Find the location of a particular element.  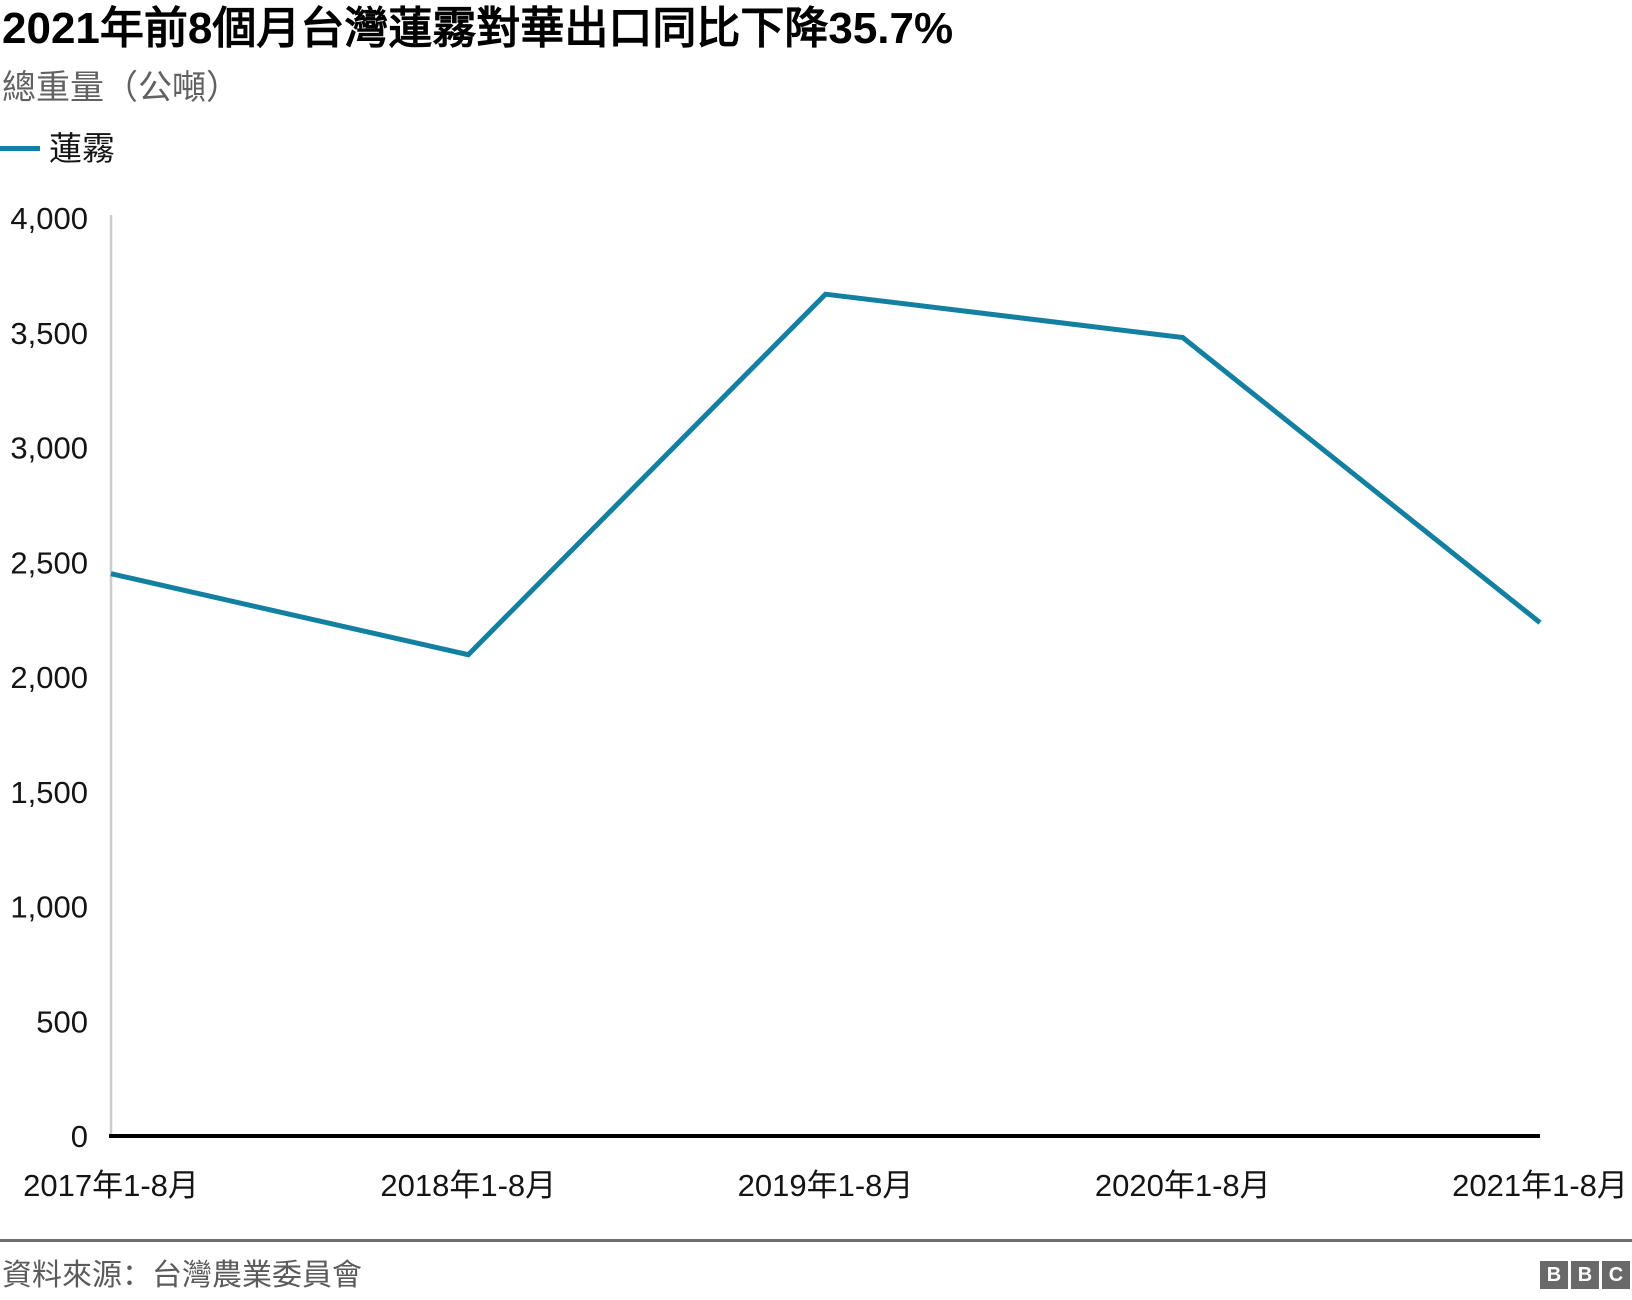

x-axis-tick-label: 2018年1-8月 is located at coordinates (468, 1185).